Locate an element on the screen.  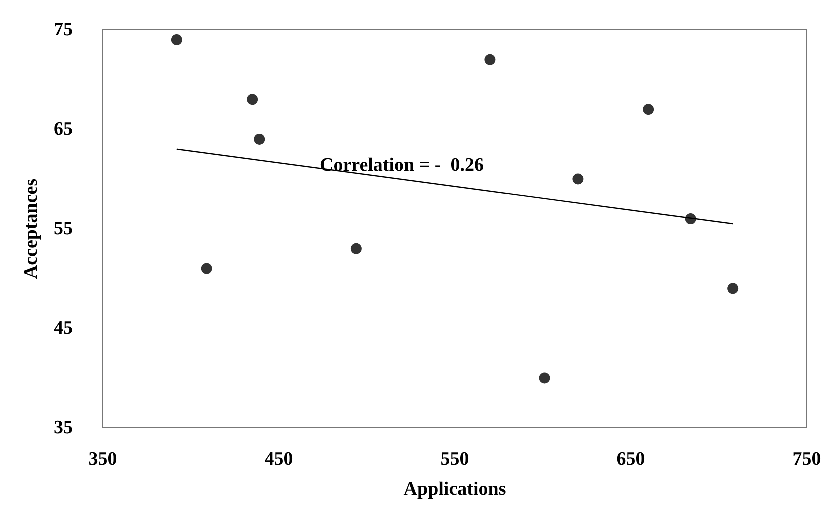
x-tick-label: 650 is located at coordinates (631, 459).